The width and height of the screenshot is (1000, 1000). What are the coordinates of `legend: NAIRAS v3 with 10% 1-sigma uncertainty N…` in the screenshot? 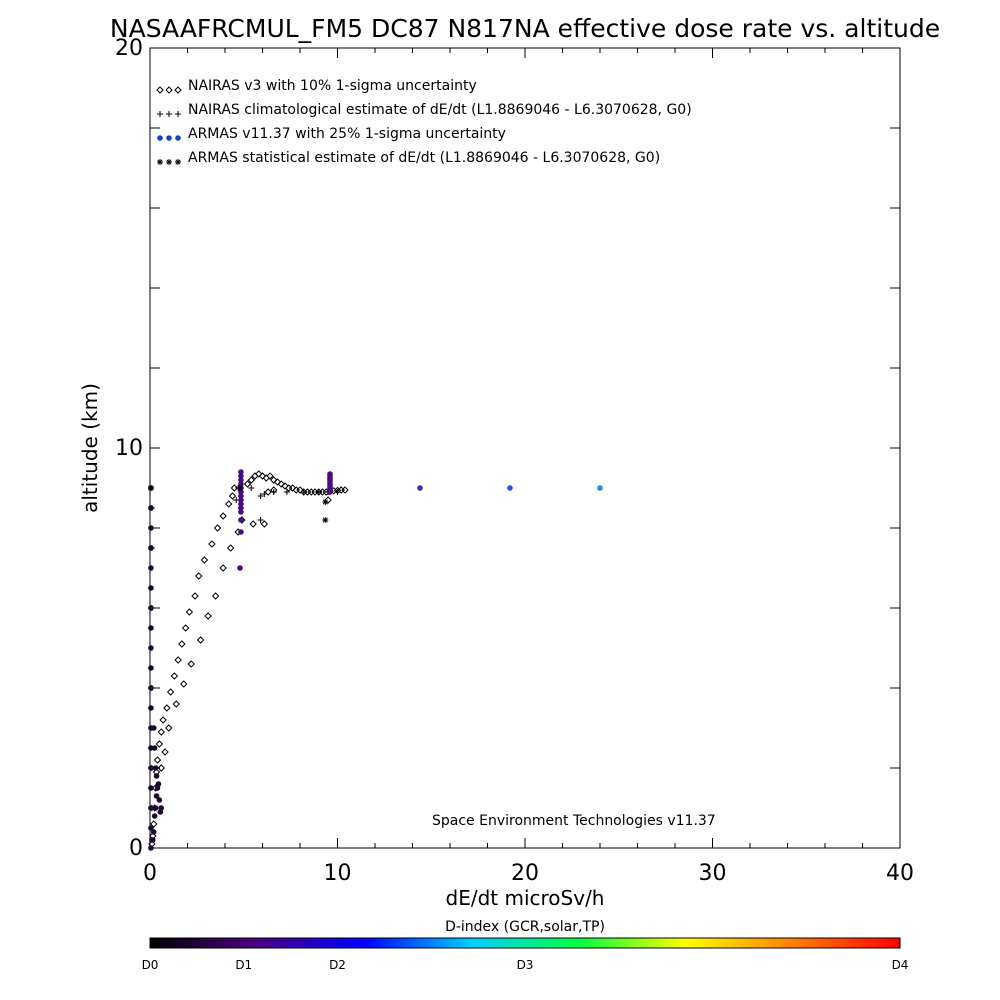 It's located at (424, 122).